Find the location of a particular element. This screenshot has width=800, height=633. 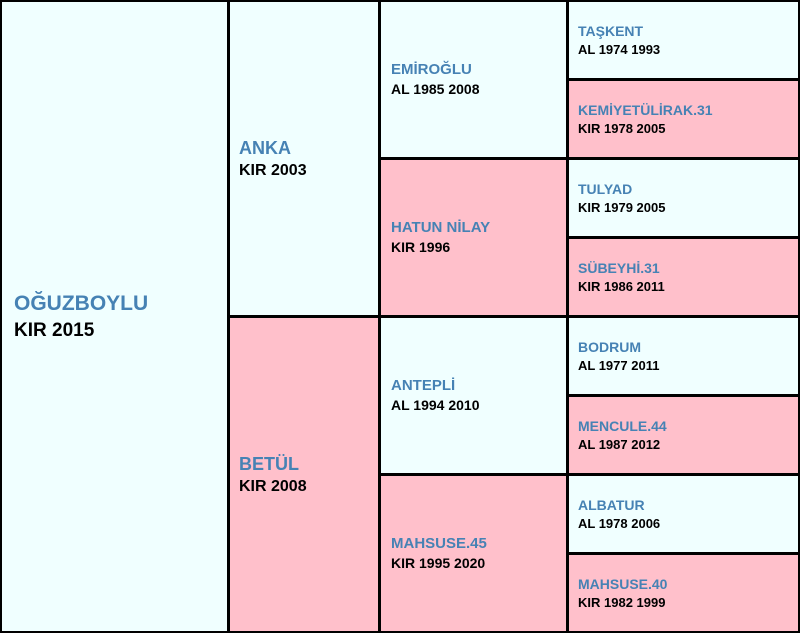

horse-name: BETÜL is located at coordinates (269, 463).